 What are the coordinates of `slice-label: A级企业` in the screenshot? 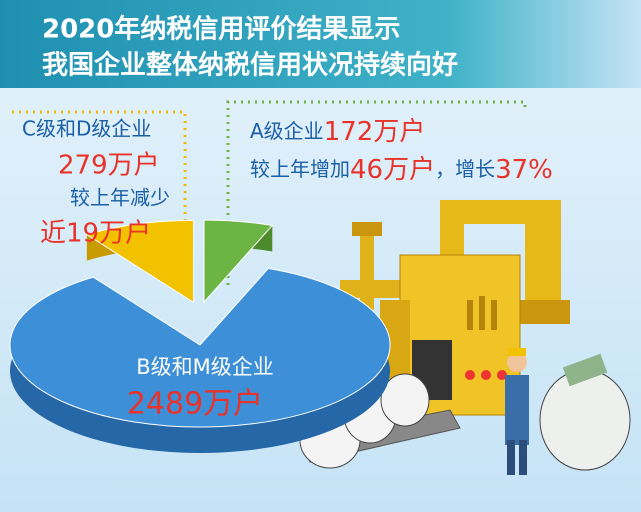 It's located at (287, 131).